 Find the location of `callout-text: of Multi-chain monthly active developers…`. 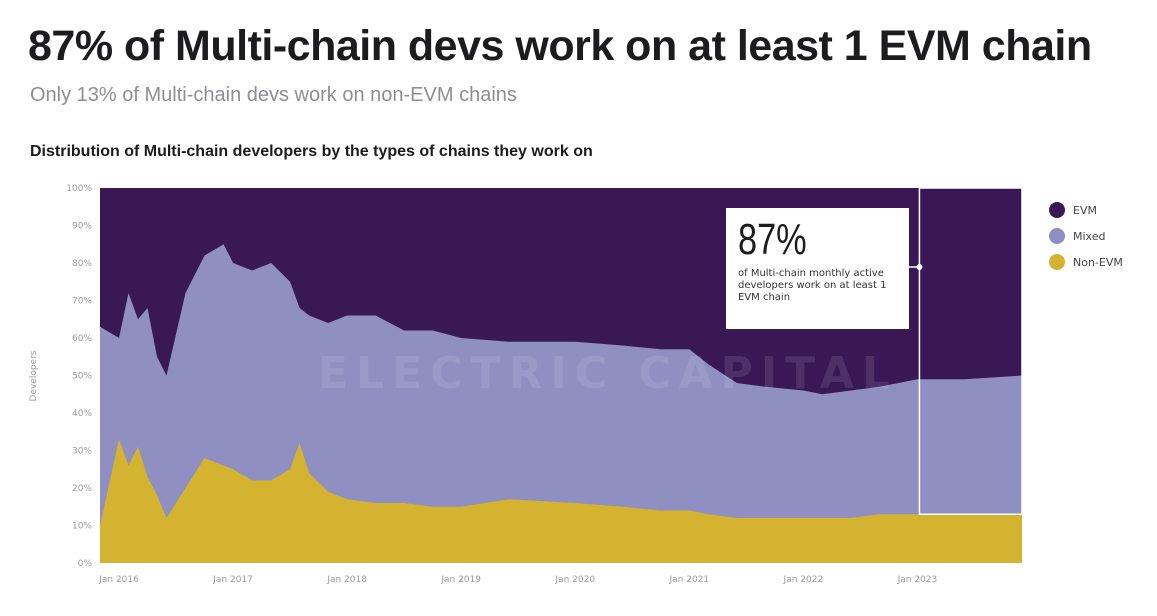

callout-text: of Multi-chain monthly active developers… is located at coordinates (812, 285).